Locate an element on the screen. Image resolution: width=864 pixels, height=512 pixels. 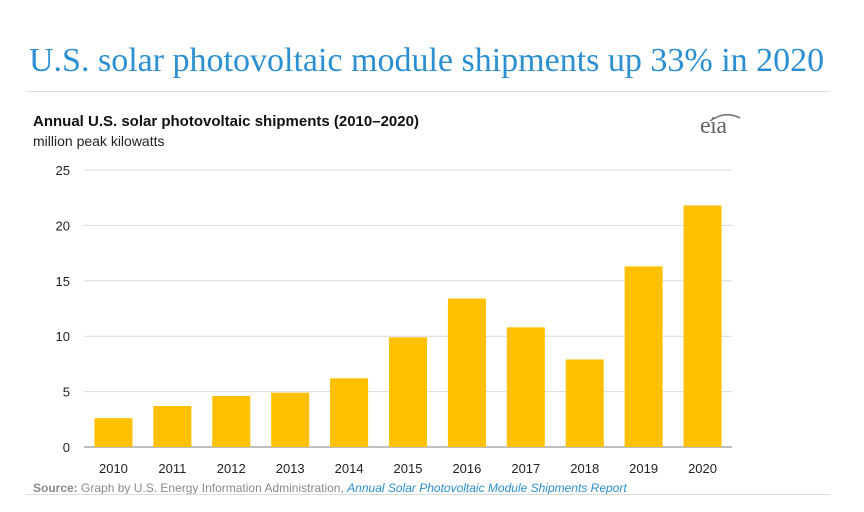
x-tick-label-2010: 2010 is located at coordinates (113, 468).